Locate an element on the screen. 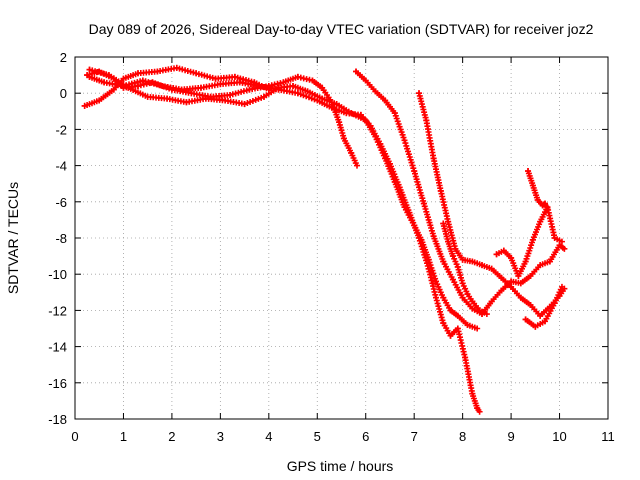 The height and width of the screenshot is (480, 640). y-tick-label: -10 is located at coordinates (57, 274).